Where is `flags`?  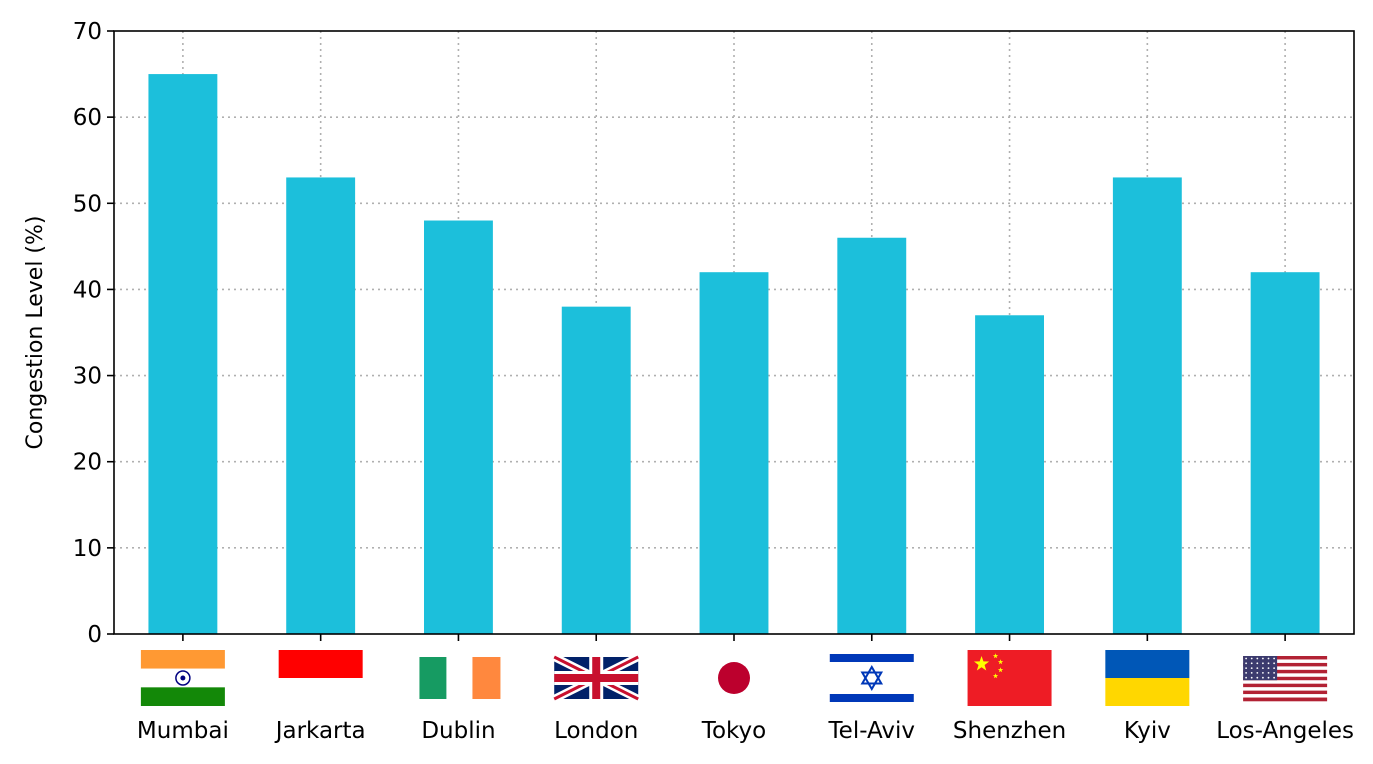 flags is located at coordinates (734, 678).